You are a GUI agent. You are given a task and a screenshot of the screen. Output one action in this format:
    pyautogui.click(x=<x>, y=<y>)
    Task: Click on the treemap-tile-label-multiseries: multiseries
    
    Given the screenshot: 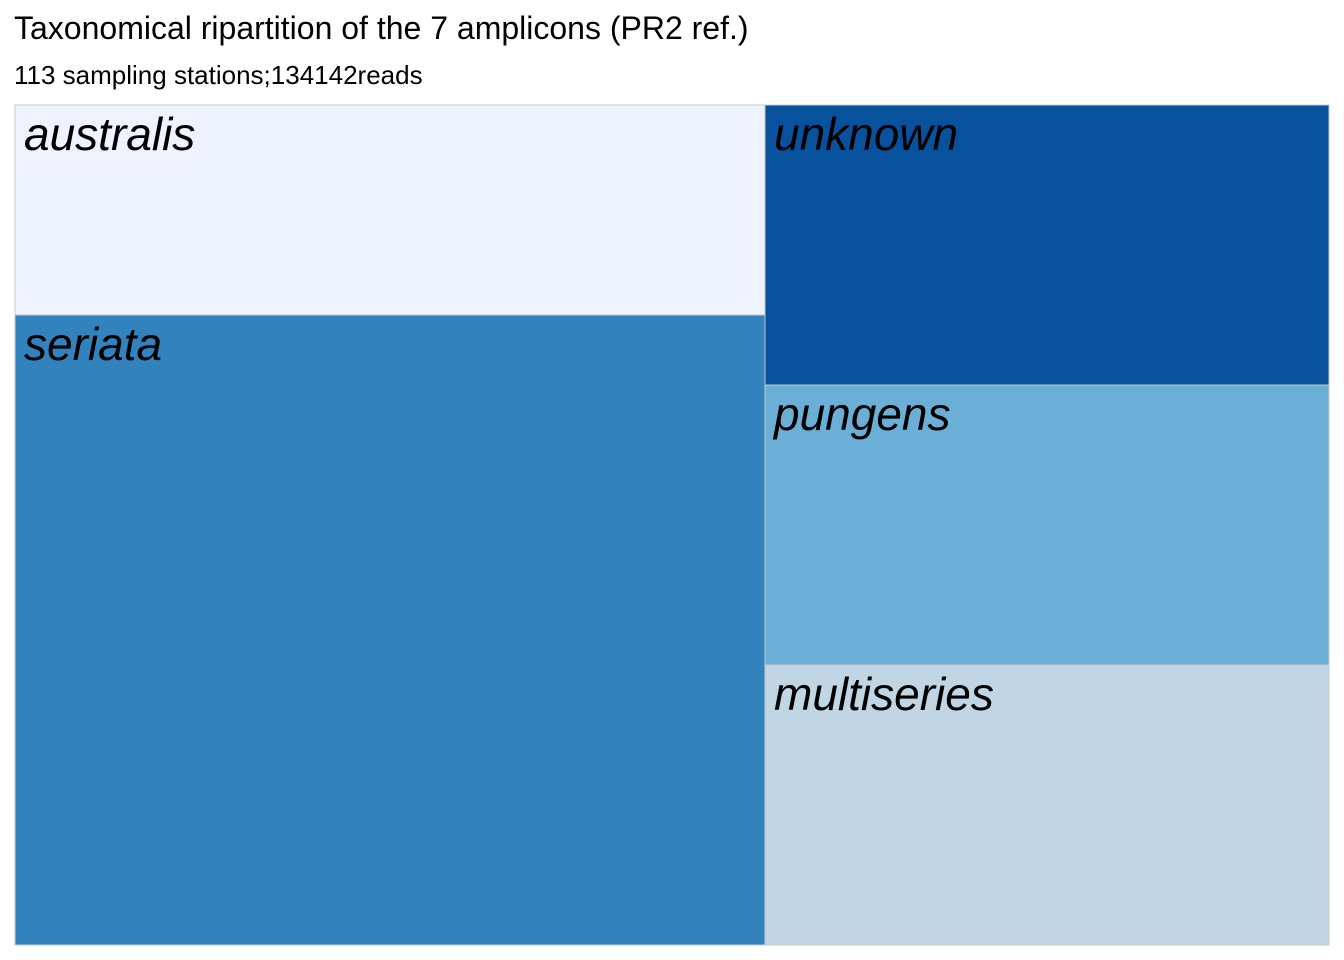 What is the action you would take?
    pyautogui.click(x=884, y=694)
    